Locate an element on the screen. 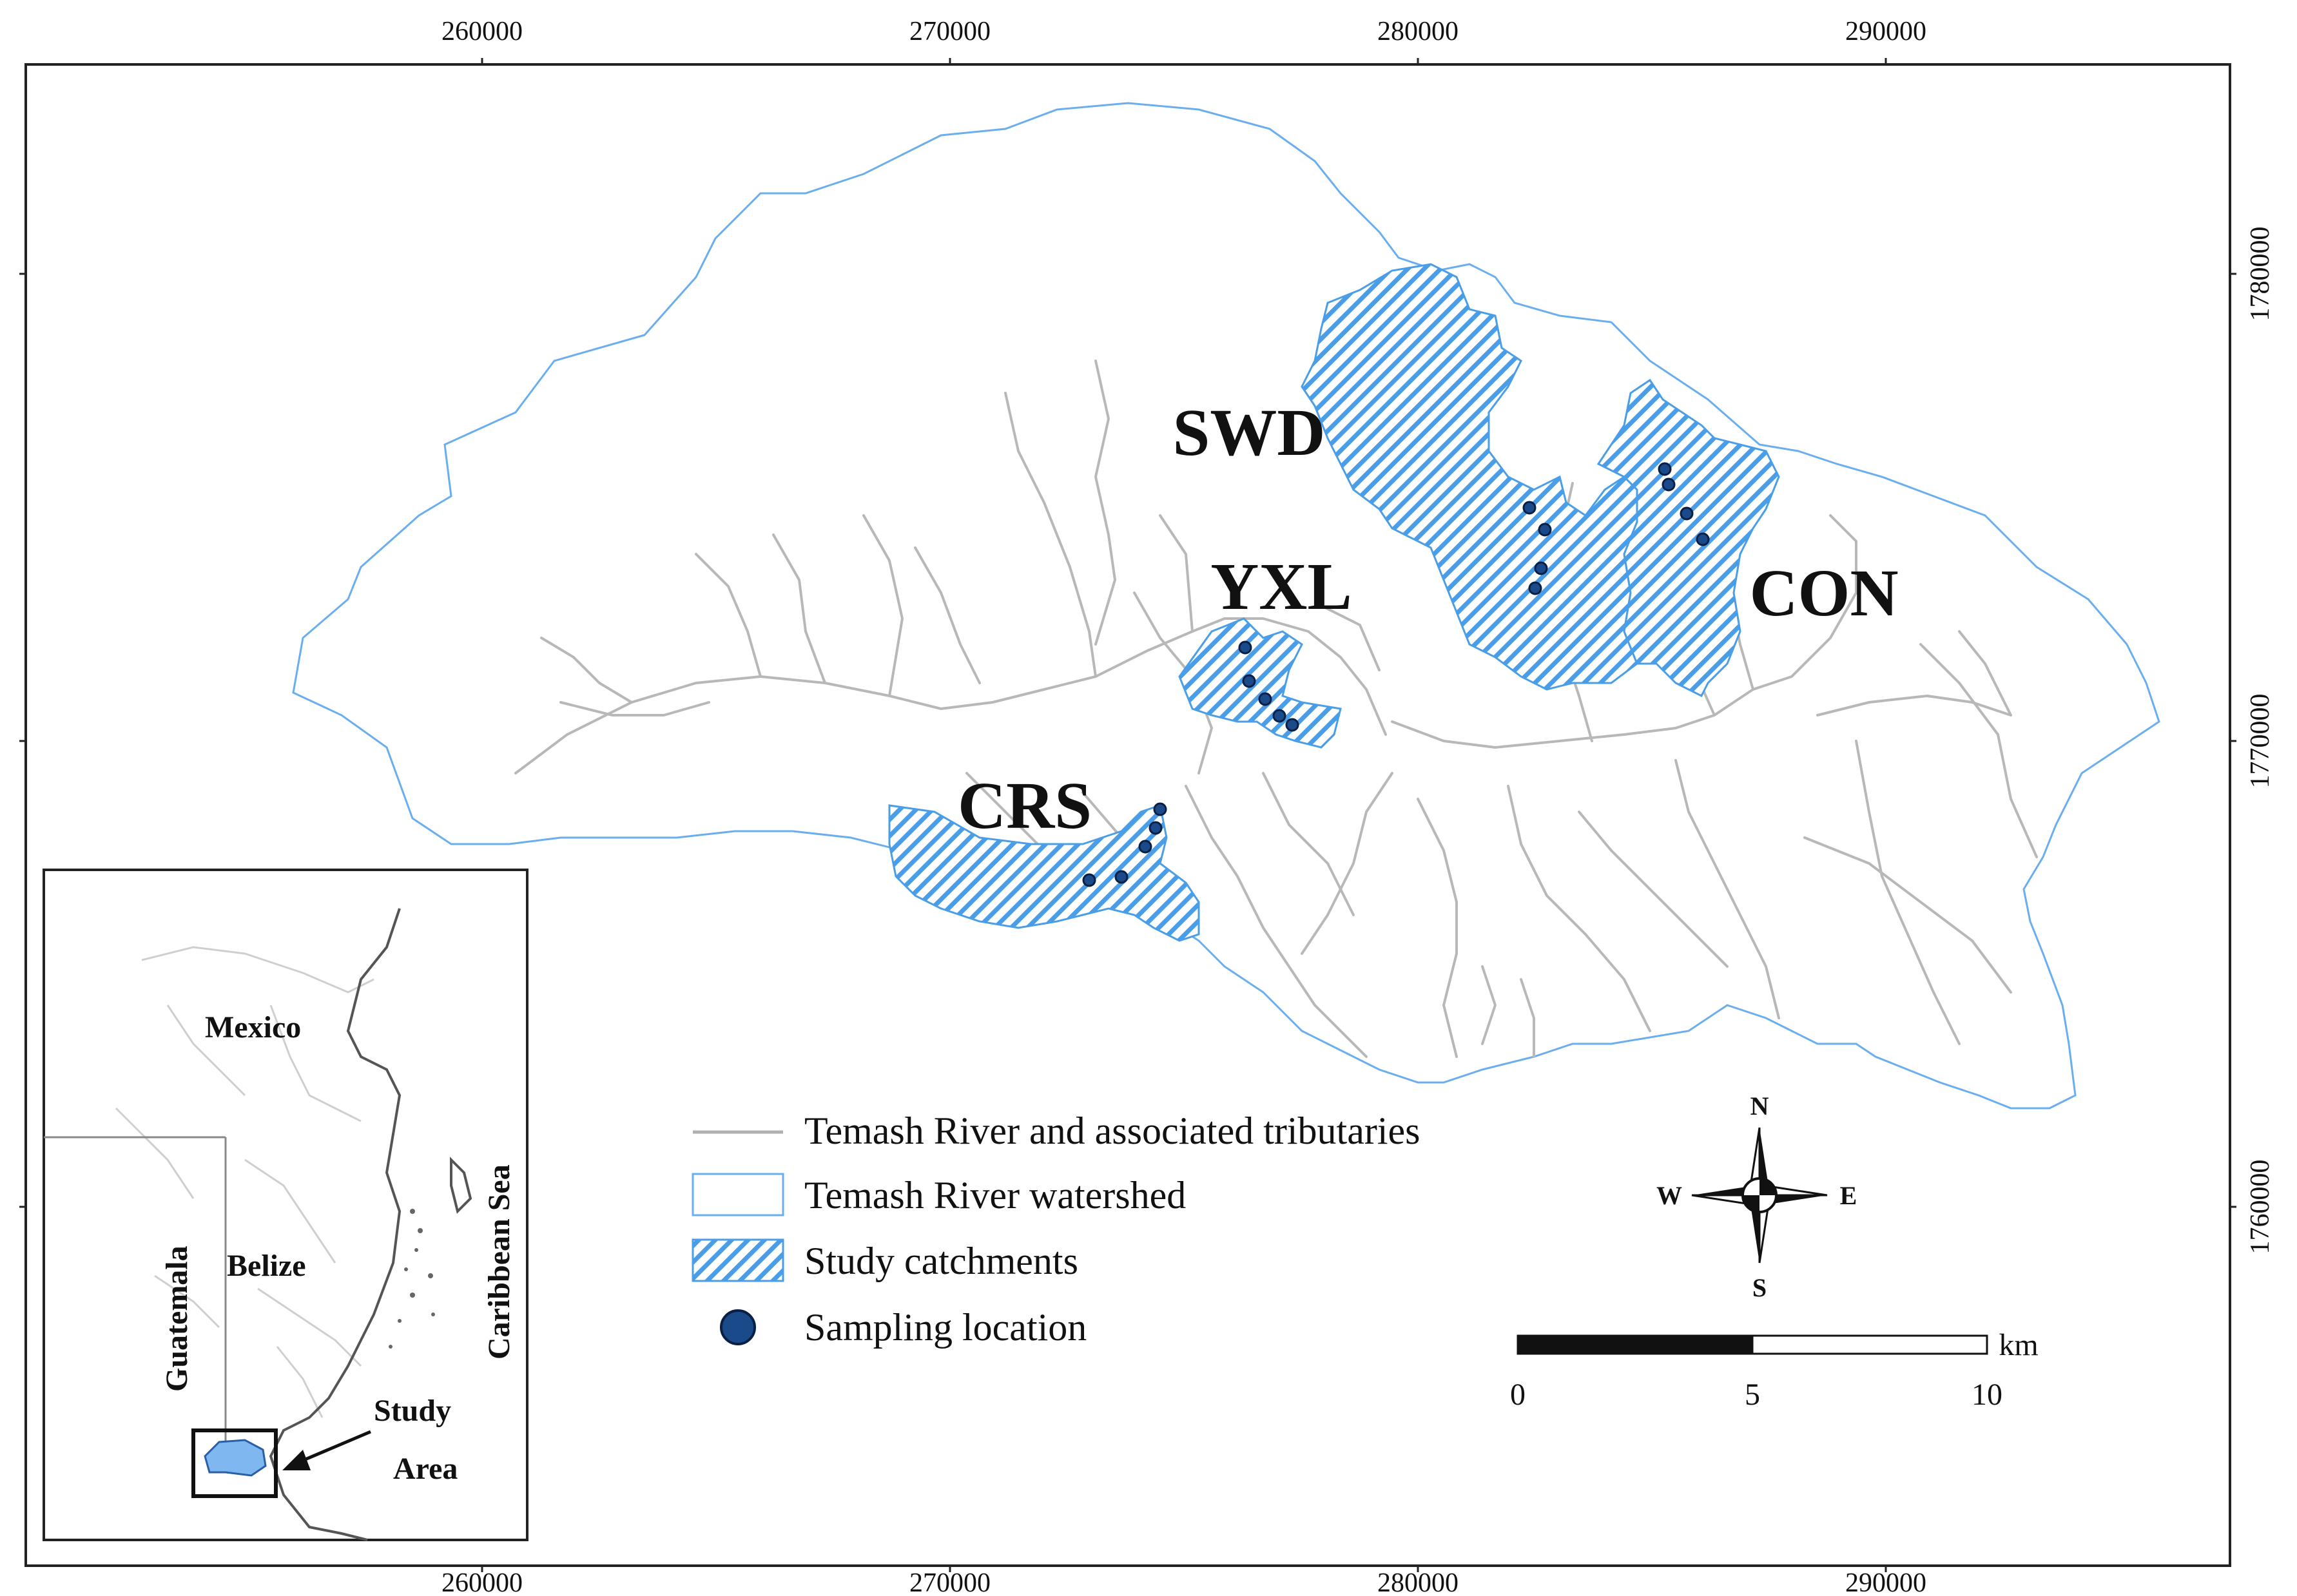 The height and width of the screenshot is (1596, 2297). catchment-label-crs: CRS is located at coordinates (1025, 806).